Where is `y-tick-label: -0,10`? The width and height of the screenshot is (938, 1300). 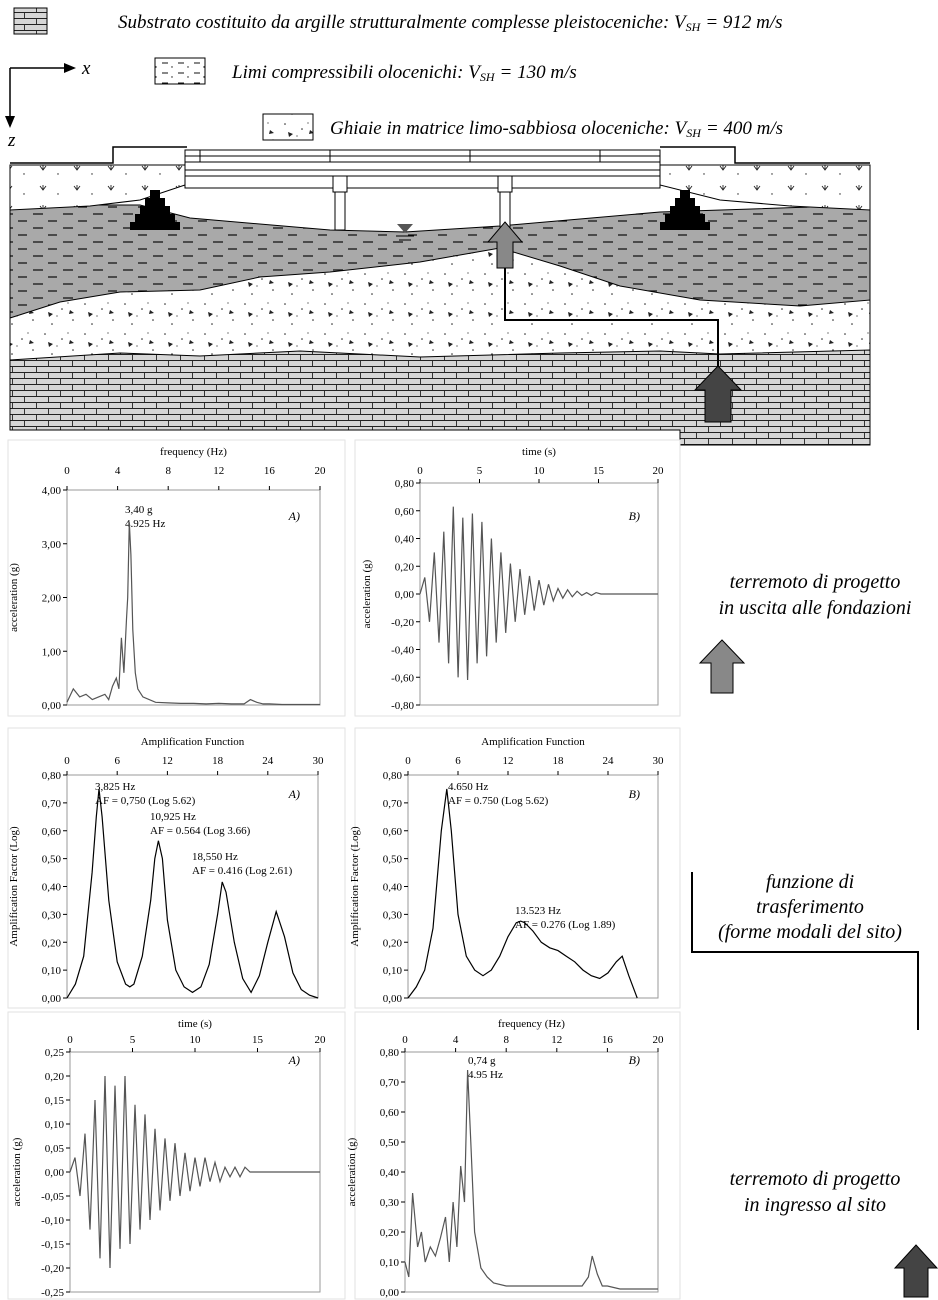 y-tick-label: -0,10 is located at coordinates (52, 1221).